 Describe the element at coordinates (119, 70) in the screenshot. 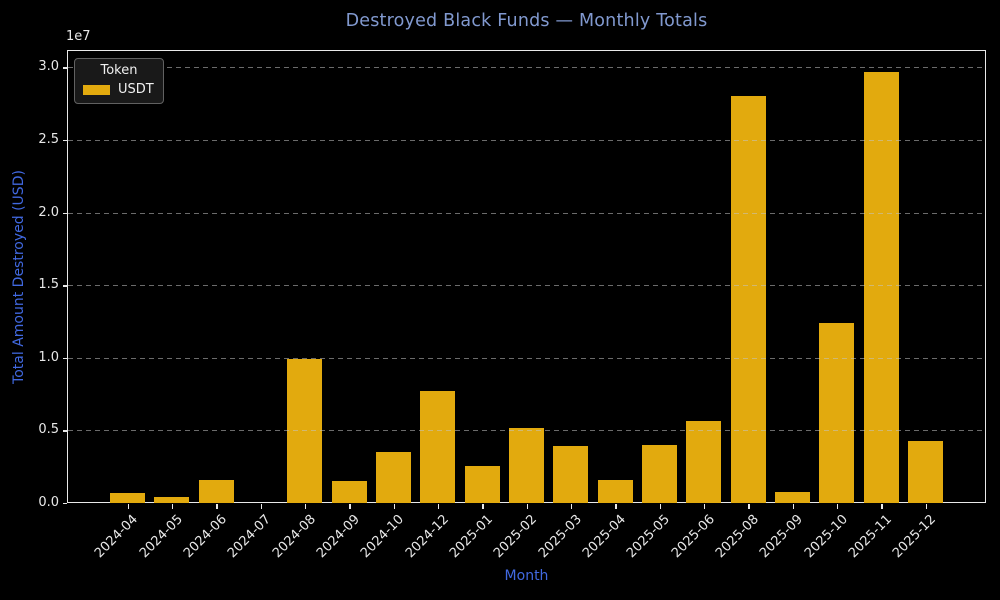

I see `legend-title: Token` at that location.